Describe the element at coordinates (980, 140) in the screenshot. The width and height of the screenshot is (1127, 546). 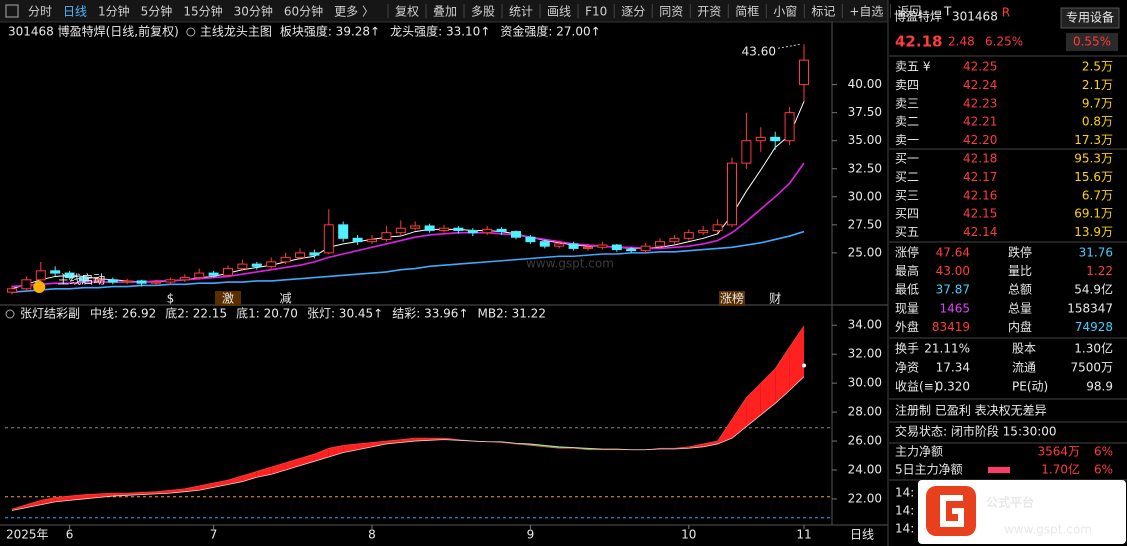
I see `book-price: 42.20` at that location.